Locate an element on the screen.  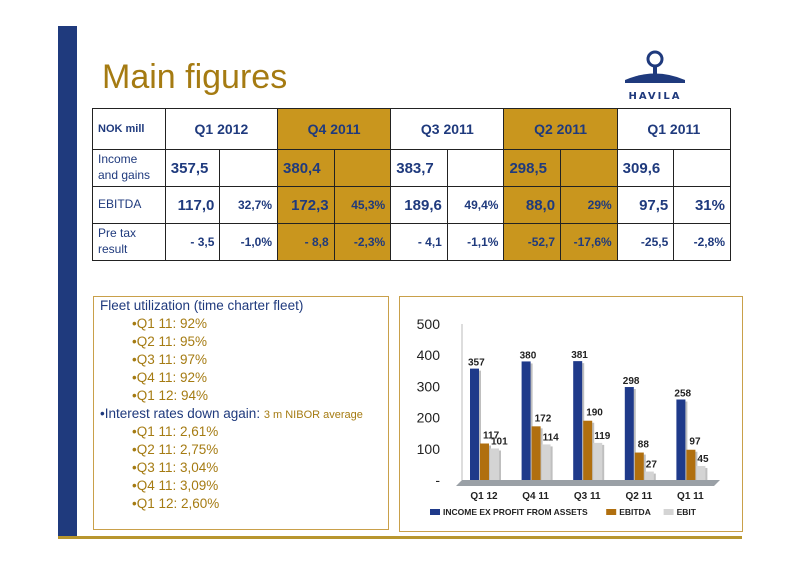
data-label: 119 is located at coordinates (602, 436).